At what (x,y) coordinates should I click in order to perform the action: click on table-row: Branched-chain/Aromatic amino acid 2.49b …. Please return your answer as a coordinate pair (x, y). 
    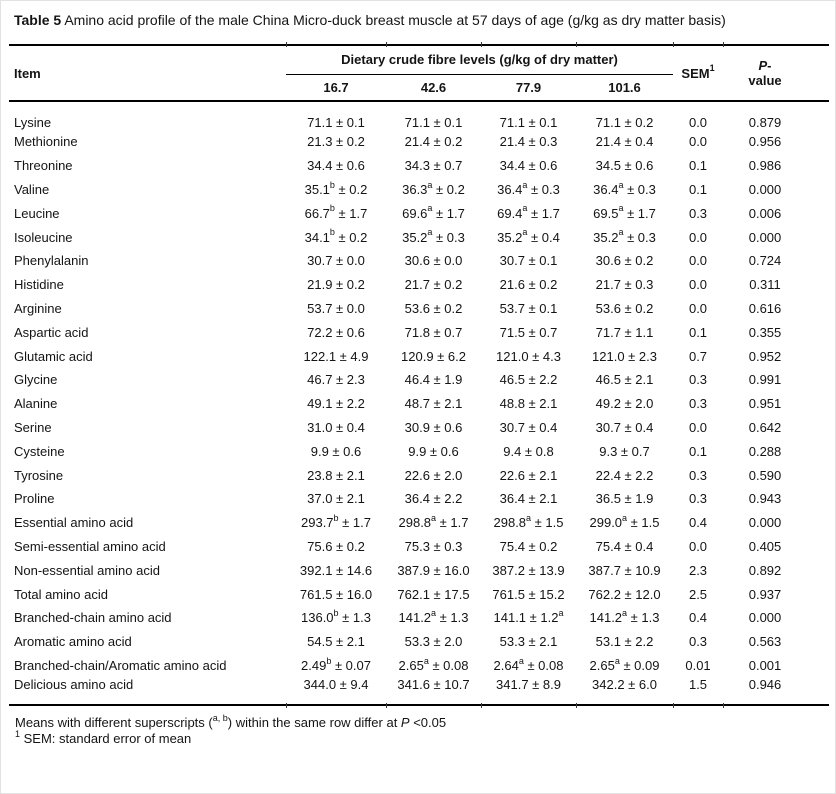
    Looking at the image, I should click on (419, 666).